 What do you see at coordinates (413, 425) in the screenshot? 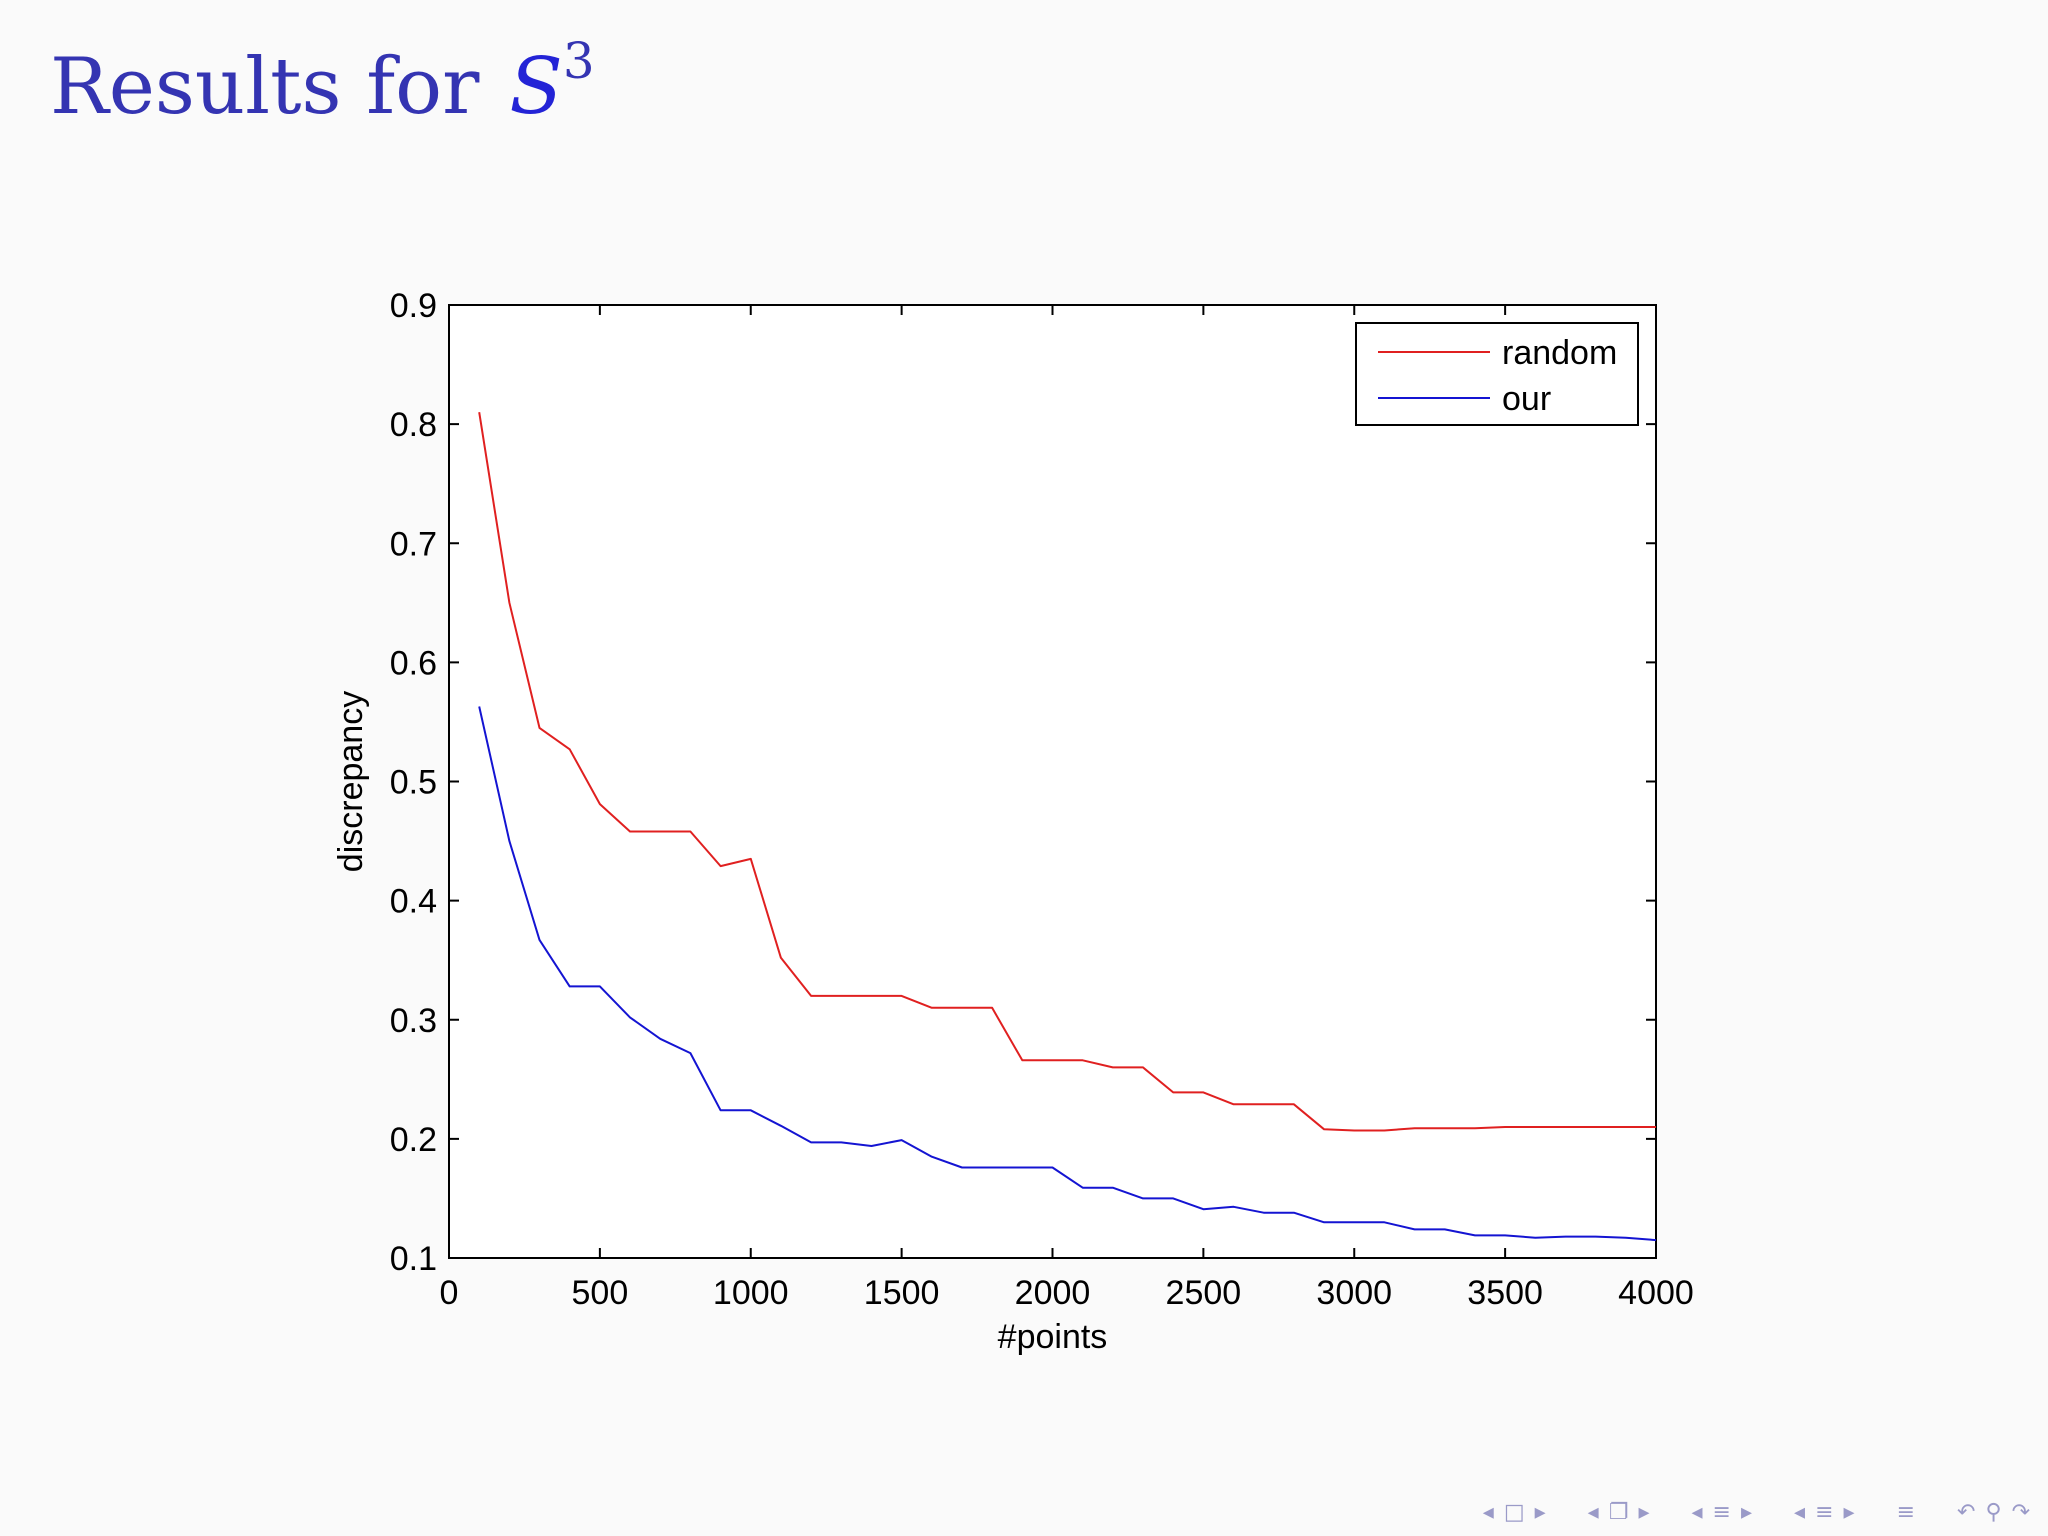
I see `y-tick-label: 0.8` at bounding box center [413, 425].